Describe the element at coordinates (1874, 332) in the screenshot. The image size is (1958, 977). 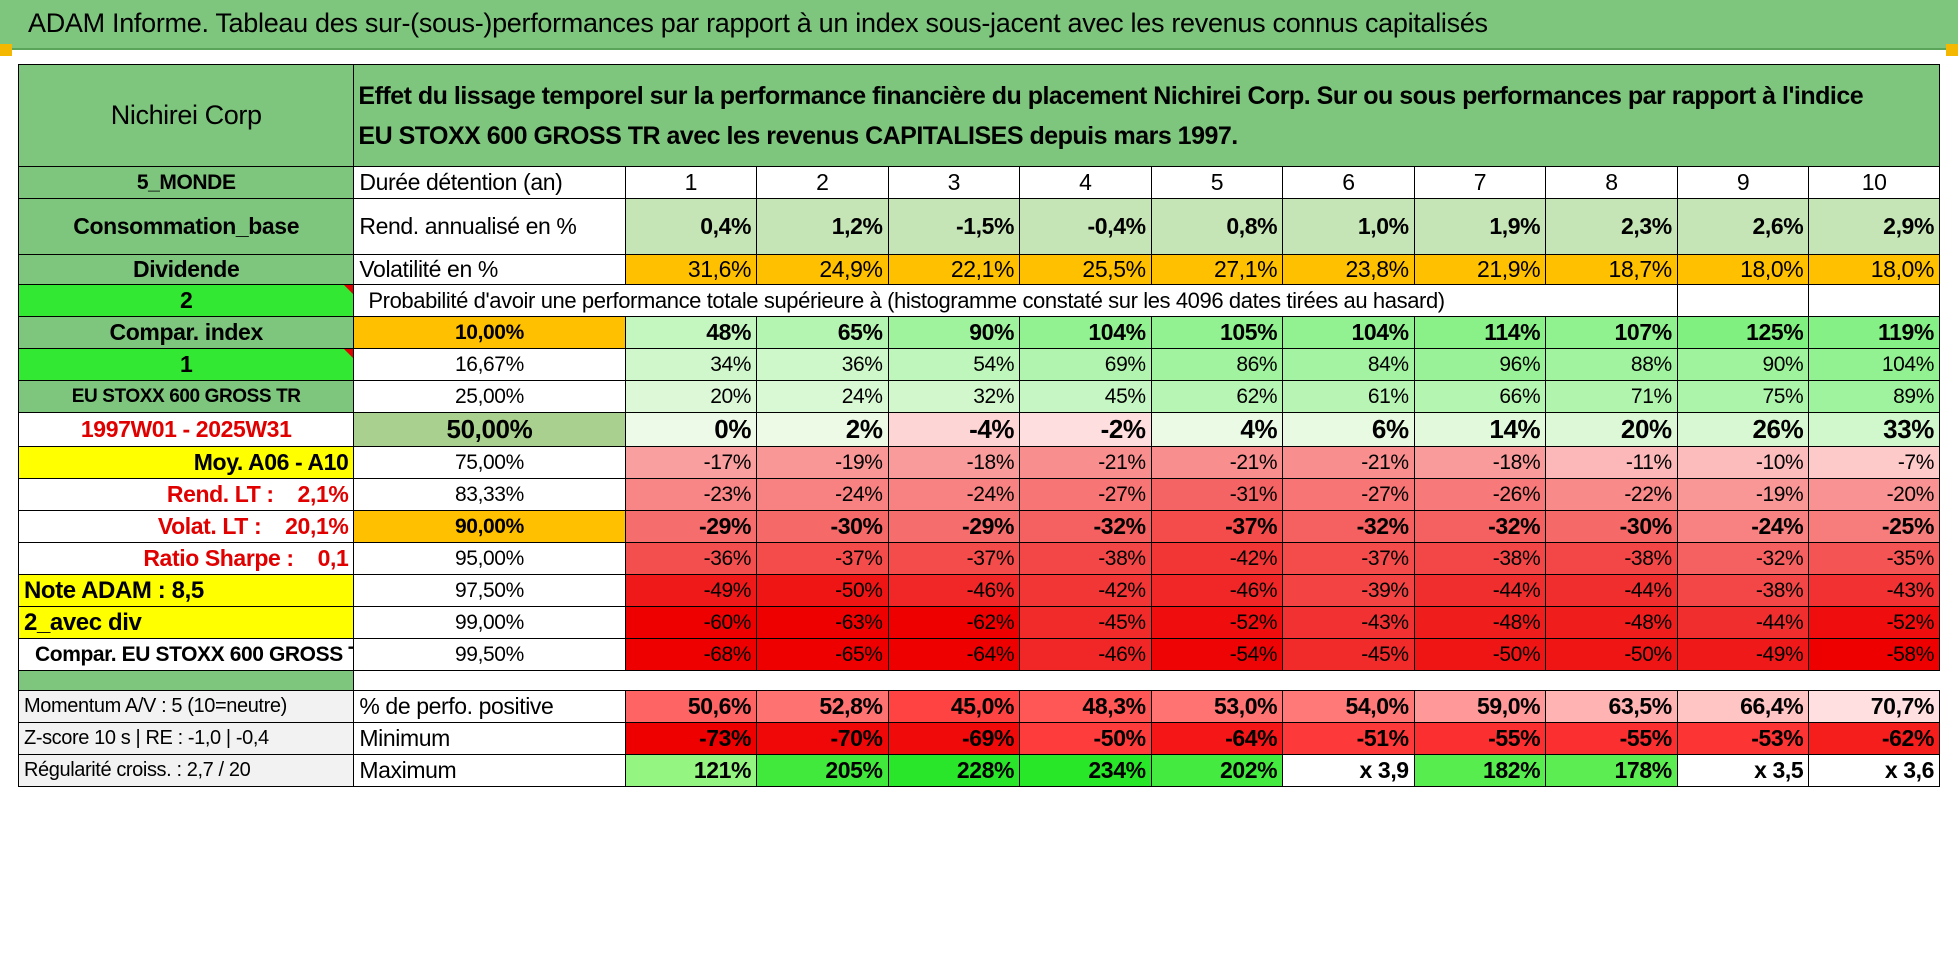
I see `quantile-value: 119%` at that location.